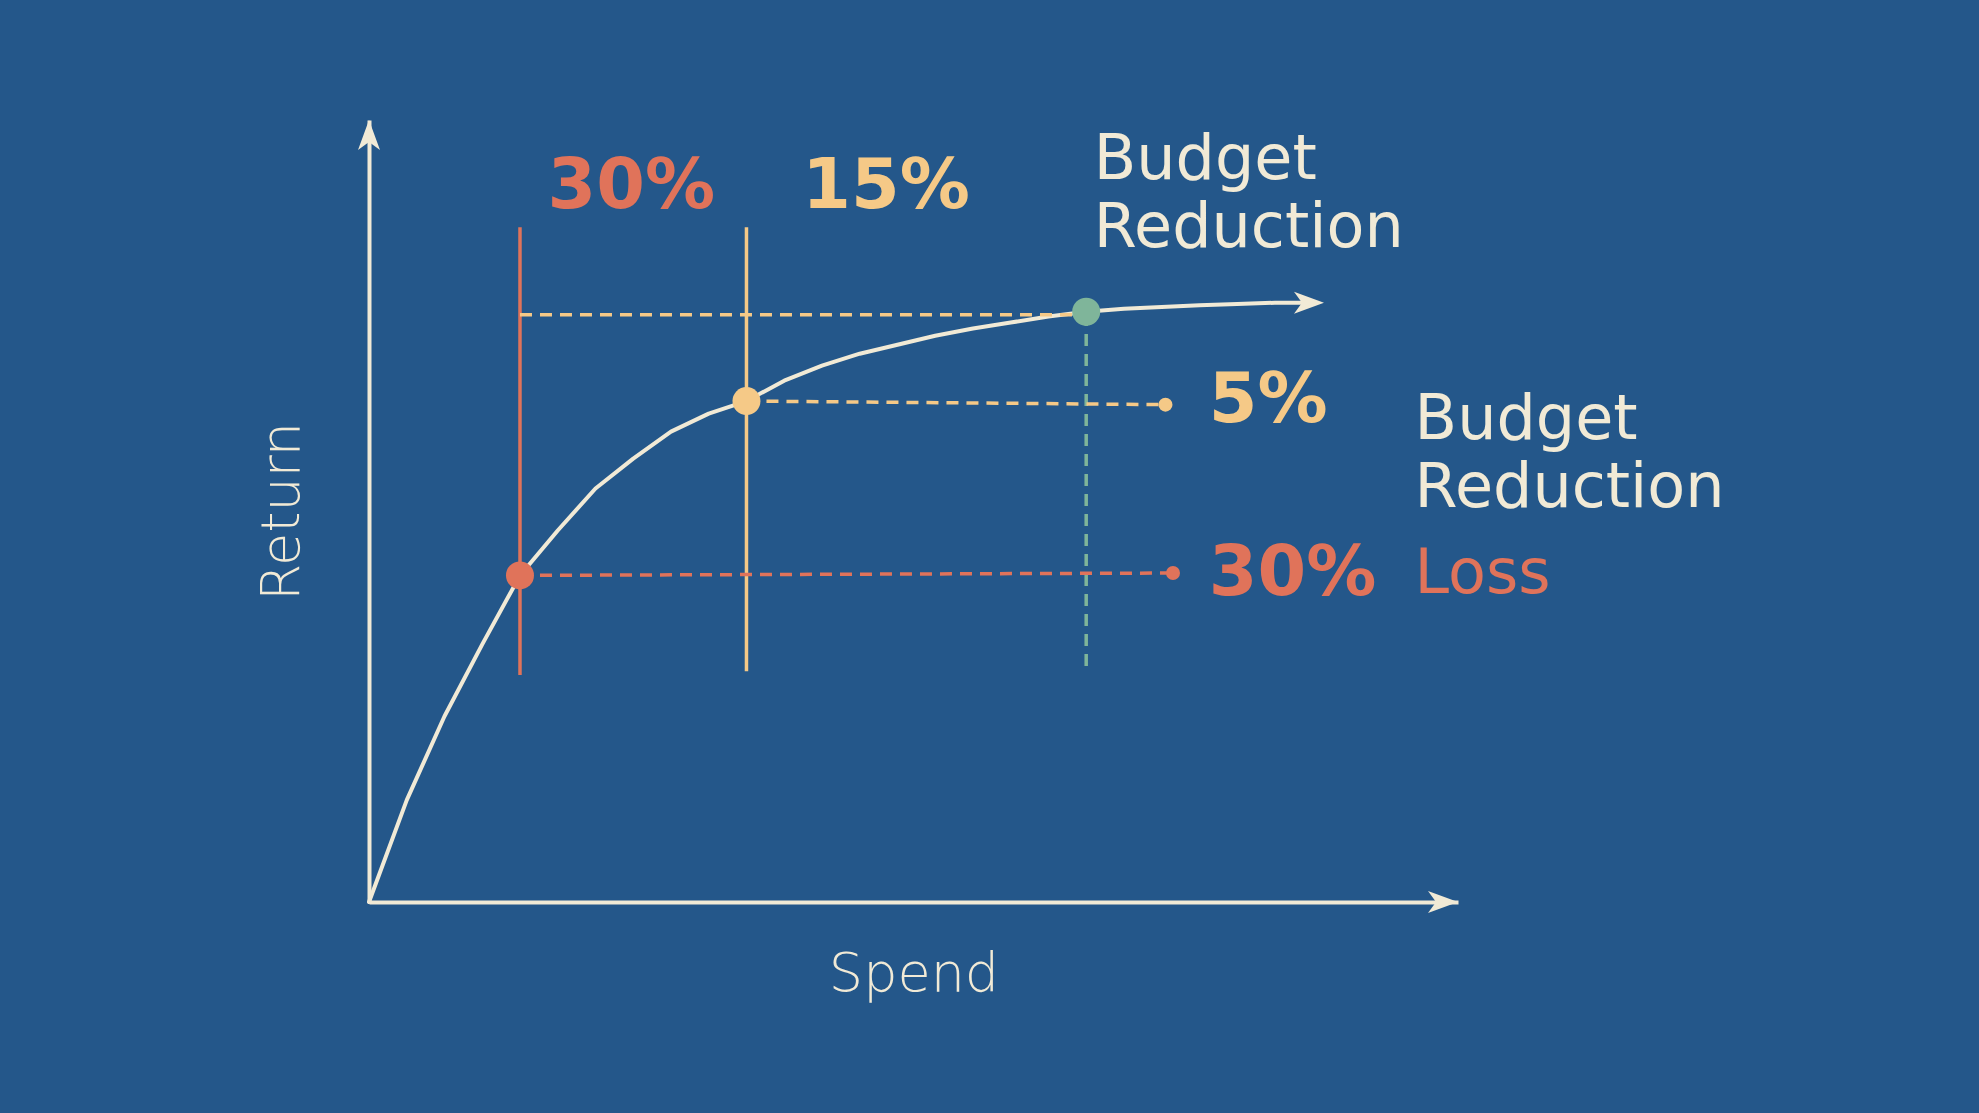 Image resolution: width=1979 pixels, height=1113 pixels. What do you see at coordinates (280, 511) in the screenshot?
I see `y-axis-title: Return` at bounding box center [280, 511].